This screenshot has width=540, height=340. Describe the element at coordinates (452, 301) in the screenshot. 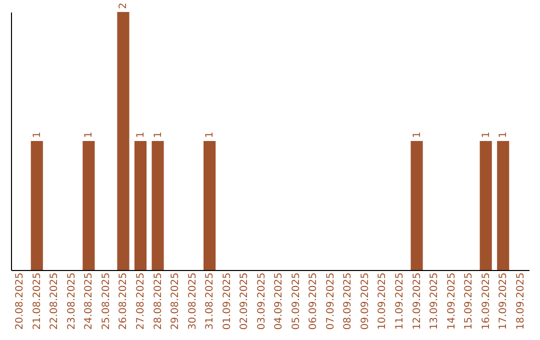

I see `x-tick-label: 14.09.2025` at that location.